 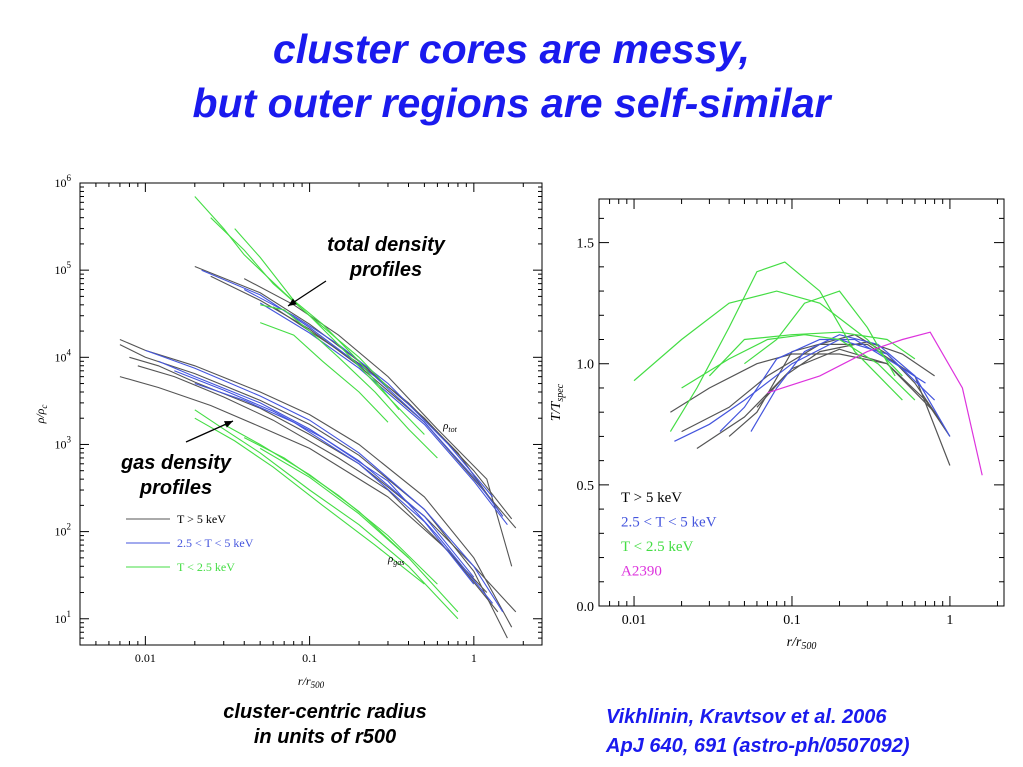 I want to click on gas-density-arrow, so click(x=209, y=431).